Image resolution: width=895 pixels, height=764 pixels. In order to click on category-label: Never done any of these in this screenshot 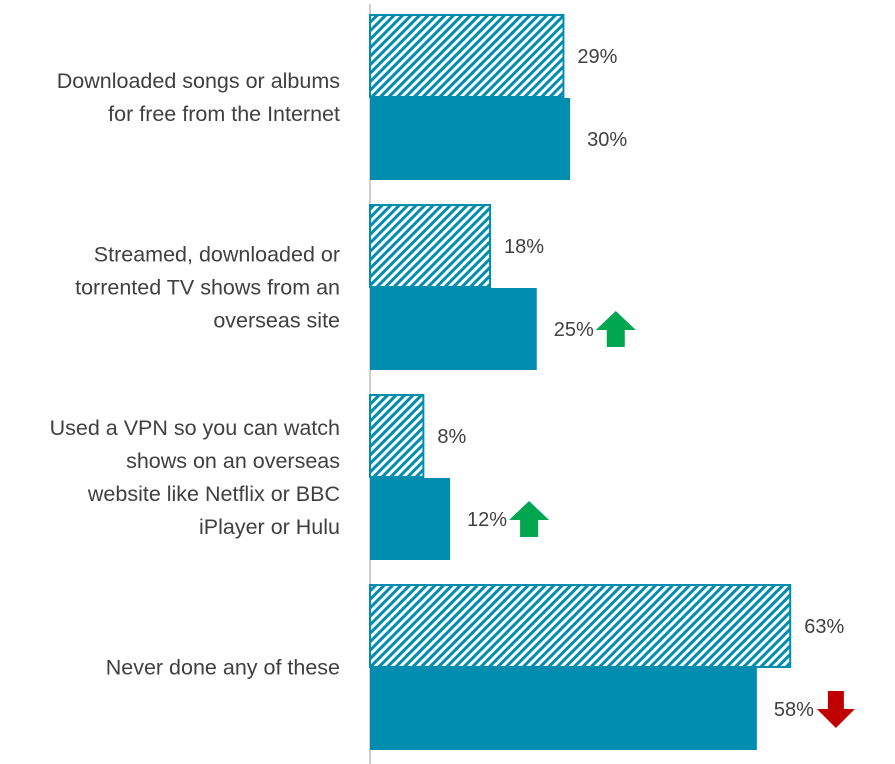, I will do `click(223, 668)`.